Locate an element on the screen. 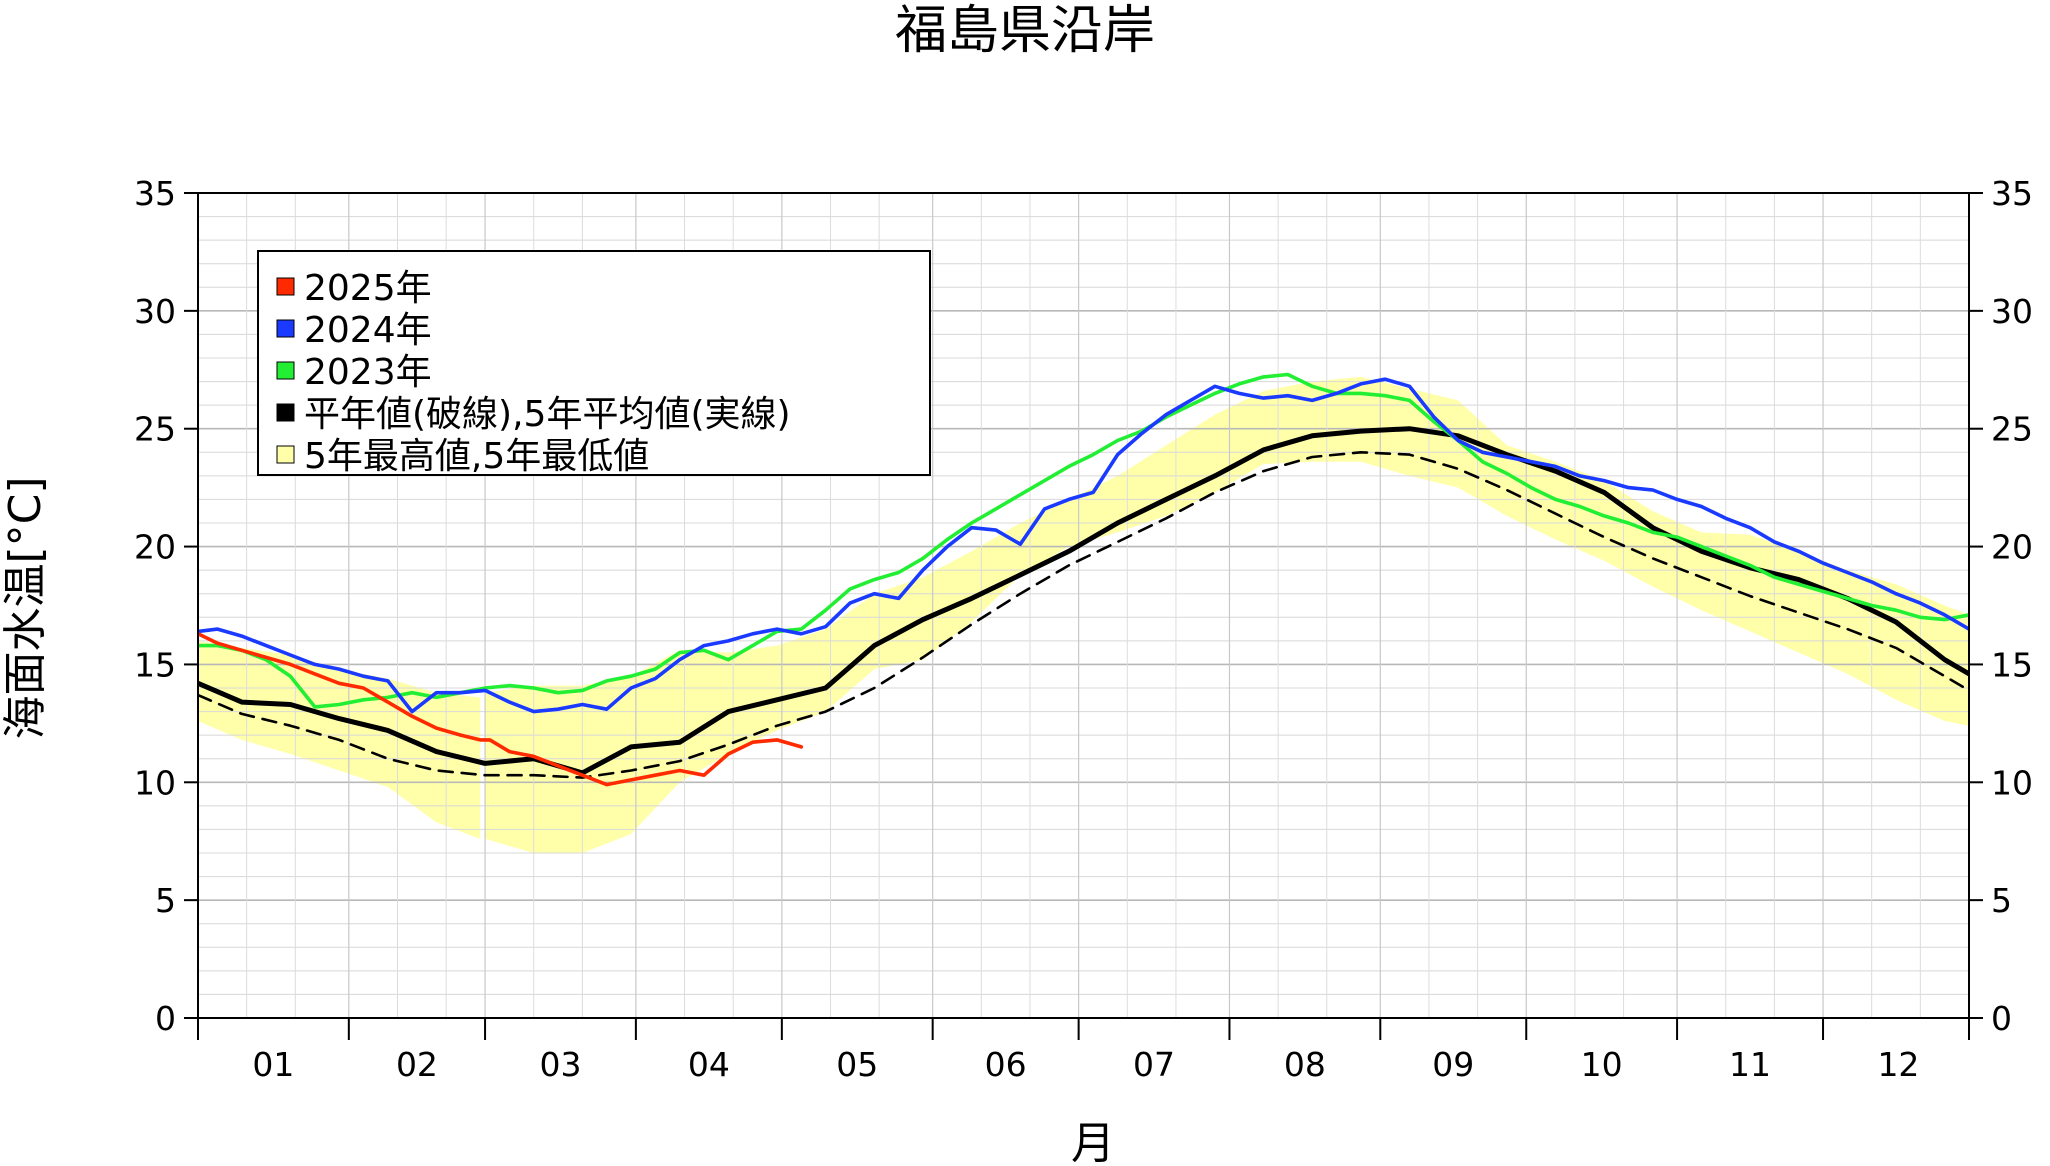 This screenshot has height=1166, width=2050. y-tick-label-right: 5 is located at coordinates (2001, 900).